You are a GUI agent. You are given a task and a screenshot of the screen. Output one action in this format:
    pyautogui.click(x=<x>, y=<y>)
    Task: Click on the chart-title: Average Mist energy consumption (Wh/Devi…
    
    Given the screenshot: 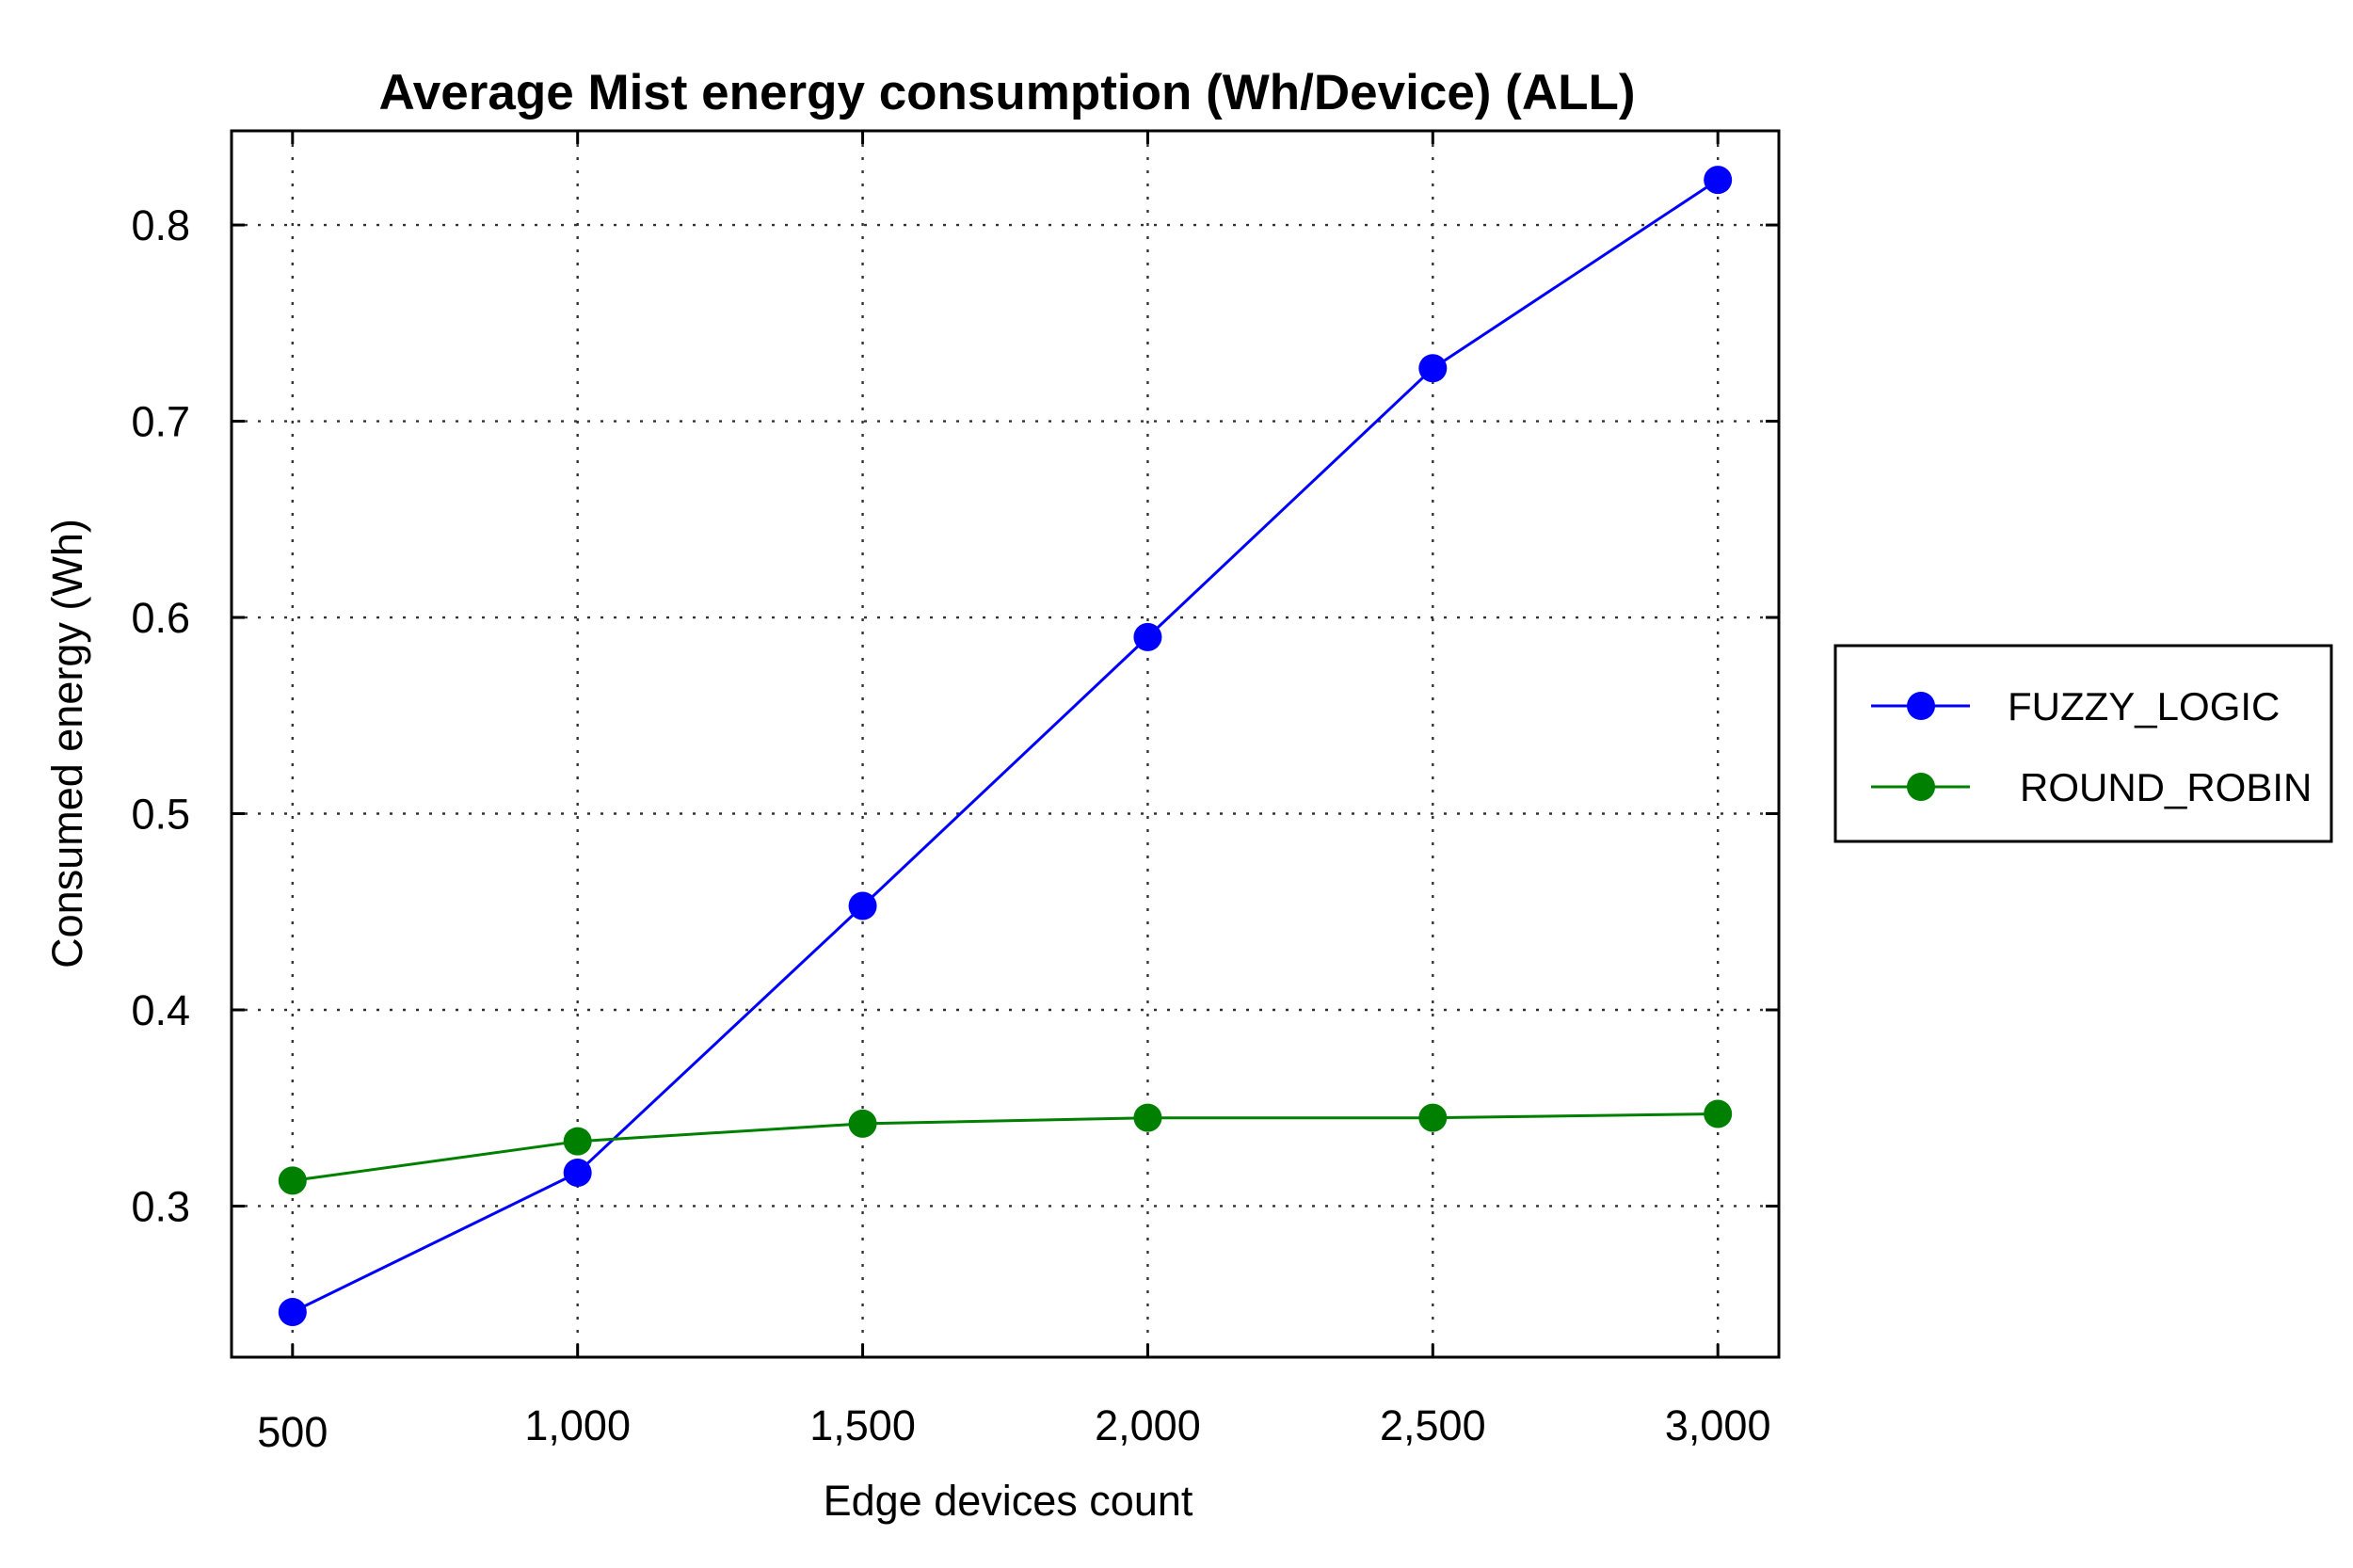 What is the action you would take?
    pyautogui.click(x=1007, y=92)
    